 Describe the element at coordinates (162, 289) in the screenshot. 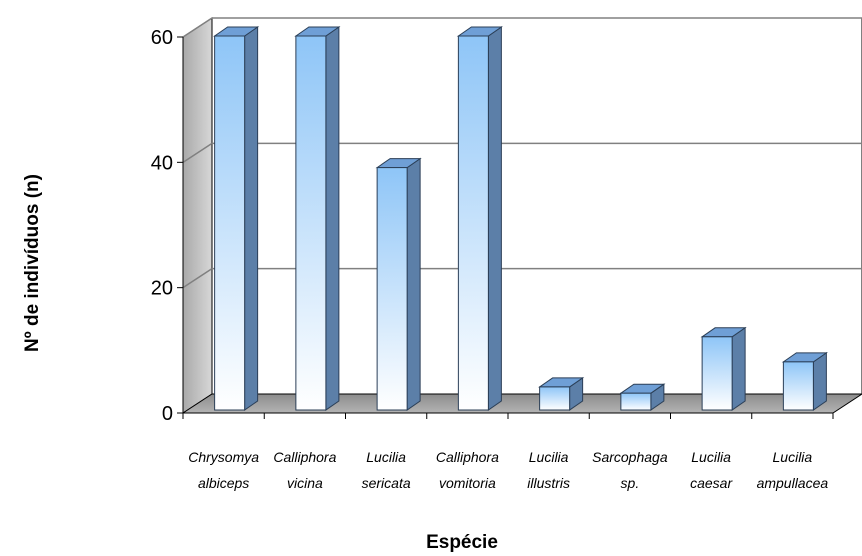

I see `y-tick-label: 20` at that location.